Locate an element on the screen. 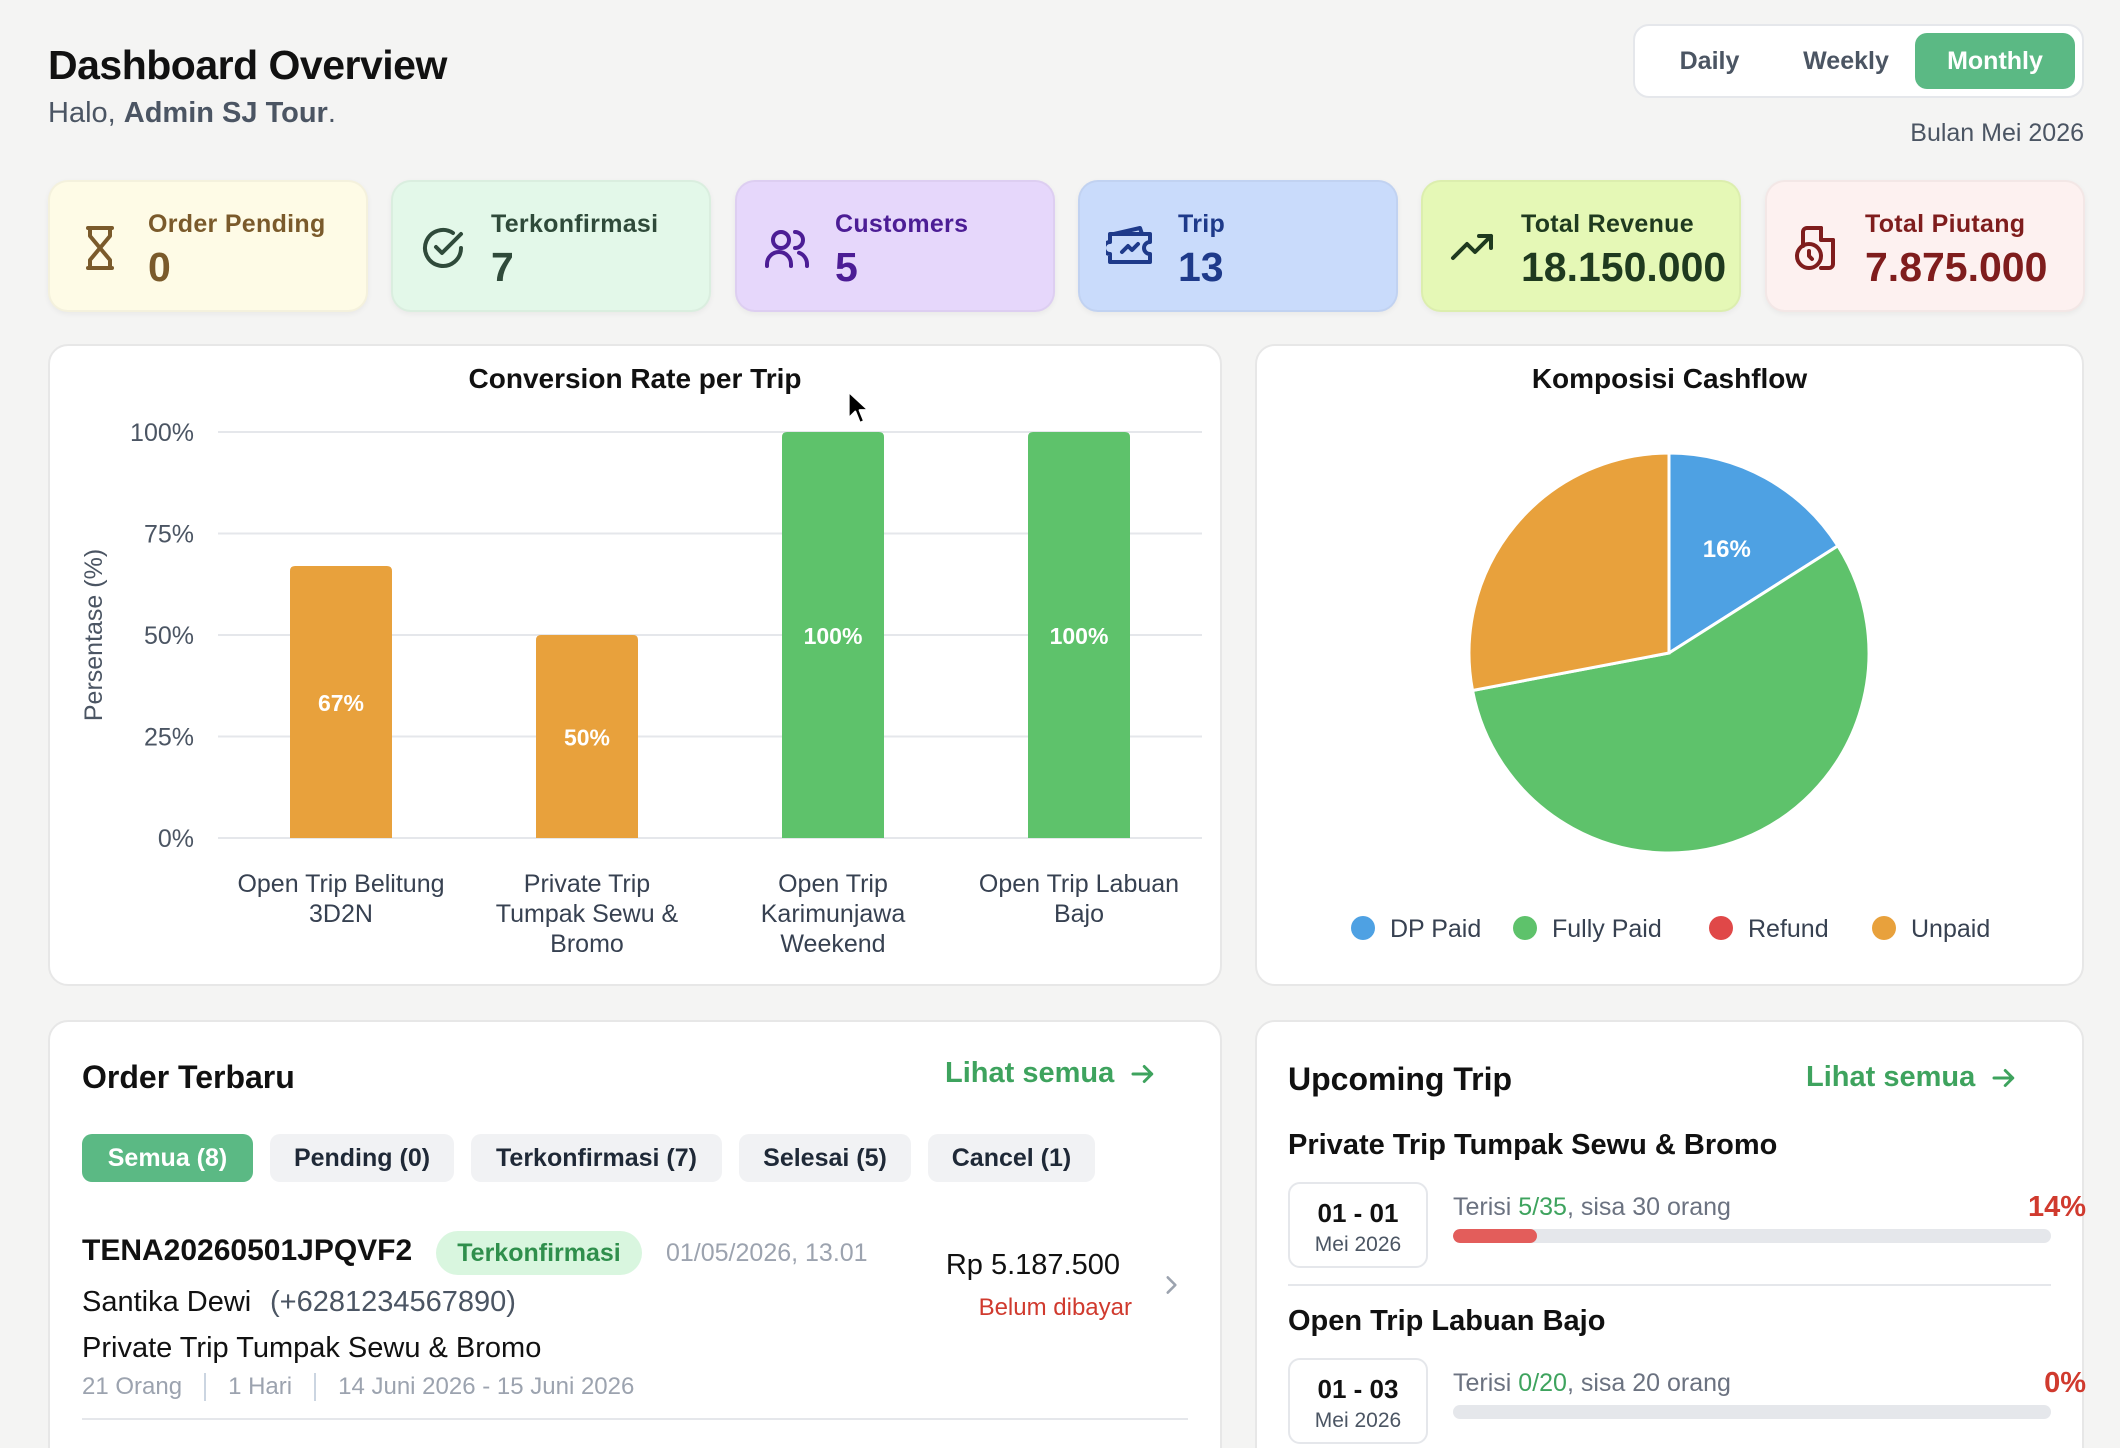 The image size is (2120, 1448). filter-semua: Semua (8) is located at coordinates (167, 1158).